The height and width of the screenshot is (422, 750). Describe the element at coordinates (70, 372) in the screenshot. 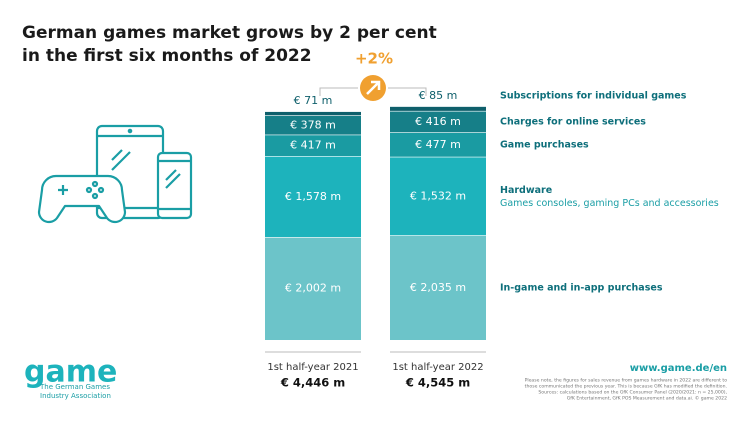

I see `logo: game` at that location.